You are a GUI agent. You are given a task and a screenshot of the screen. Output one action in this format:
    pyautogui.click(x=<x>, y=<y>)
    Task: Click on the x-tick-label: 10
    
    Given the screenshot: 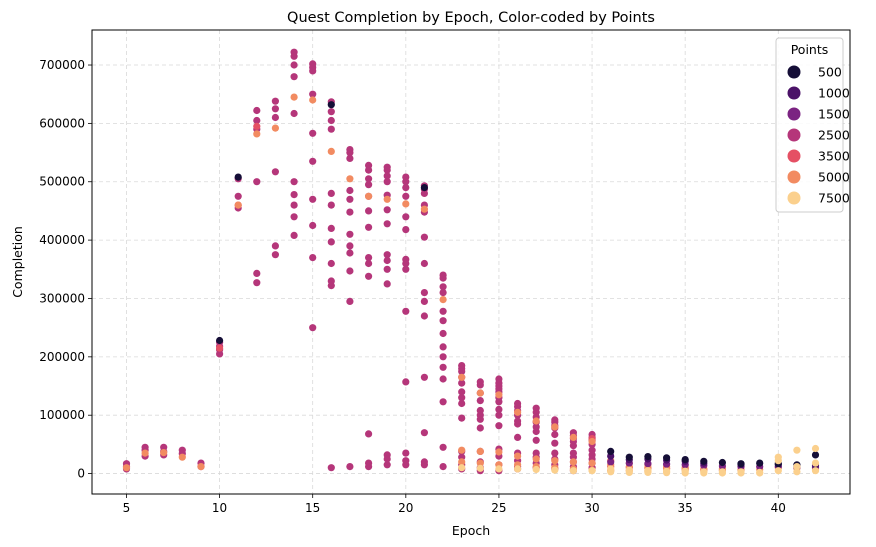 What is the action you would take?
    pyautogui.click(x=219, y=508)
    